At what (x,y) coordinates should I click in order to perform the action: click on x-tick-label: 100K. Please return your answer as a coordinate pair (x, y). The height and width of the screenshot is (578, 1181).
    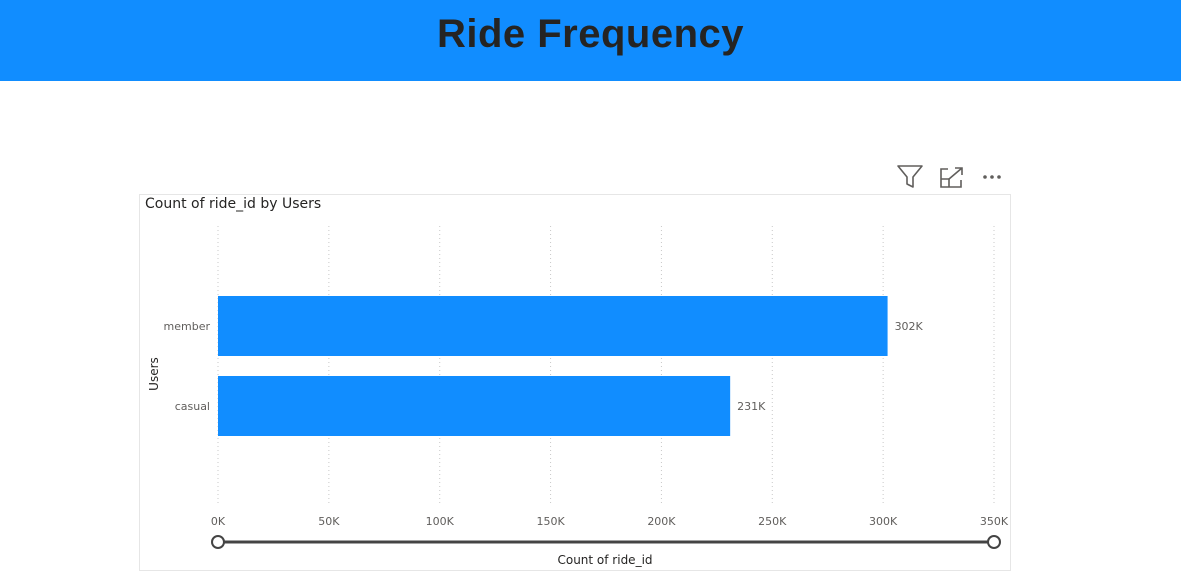
    Looking at the image, I should click on (440, 521).